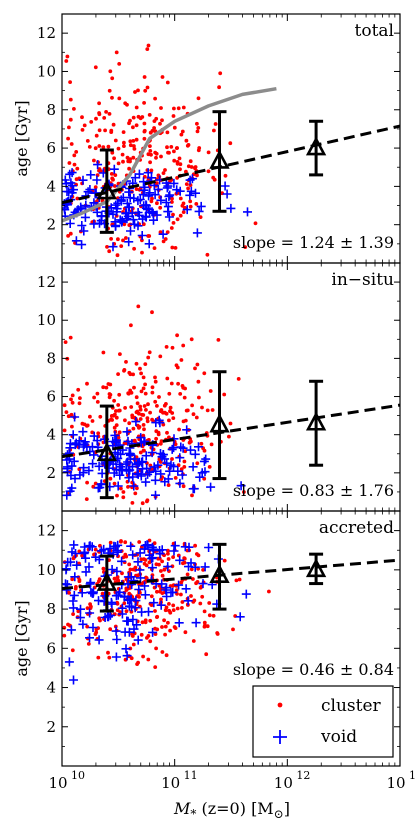 The width and height of the screenshot is (415, 835). Describe the element at coordinates (78, 775) in the screenshot. I see `x-tick-exponent: 10` at that location.